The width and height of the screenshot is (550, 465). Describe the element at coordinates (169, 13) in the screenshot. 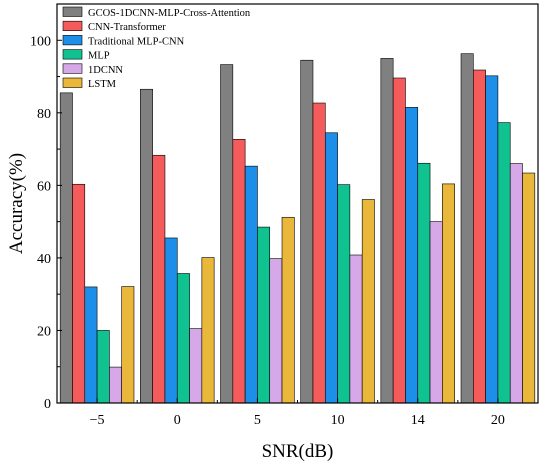

I see `legend-label: GCOS-1DCNN-MLP-Cross-Attention` at that location.